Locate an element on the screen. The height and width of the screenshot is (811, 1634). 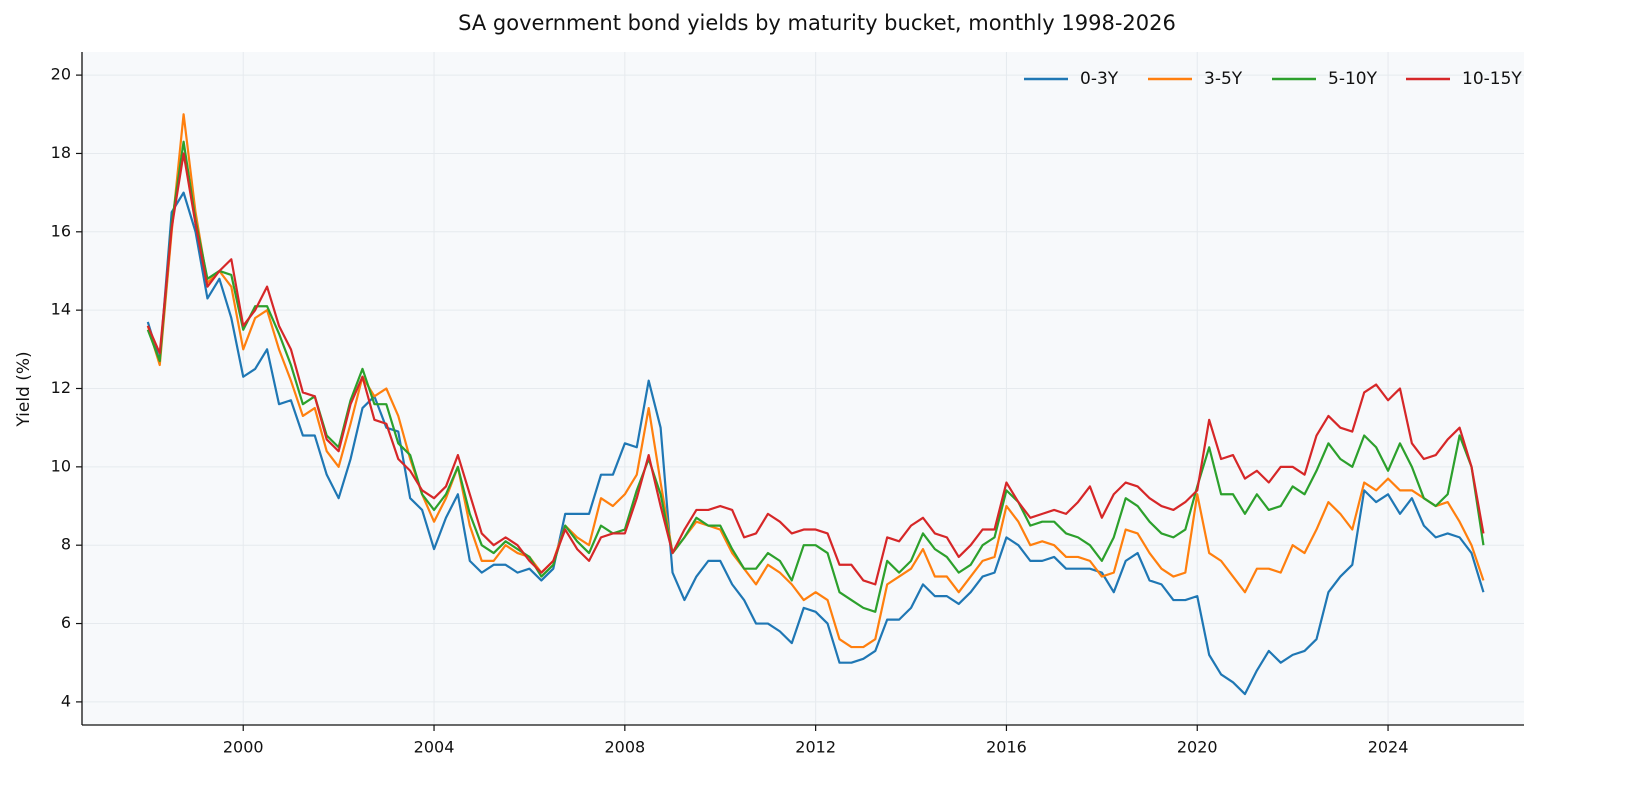
y-tick-label: 8 is located at coordinates (66, 544).